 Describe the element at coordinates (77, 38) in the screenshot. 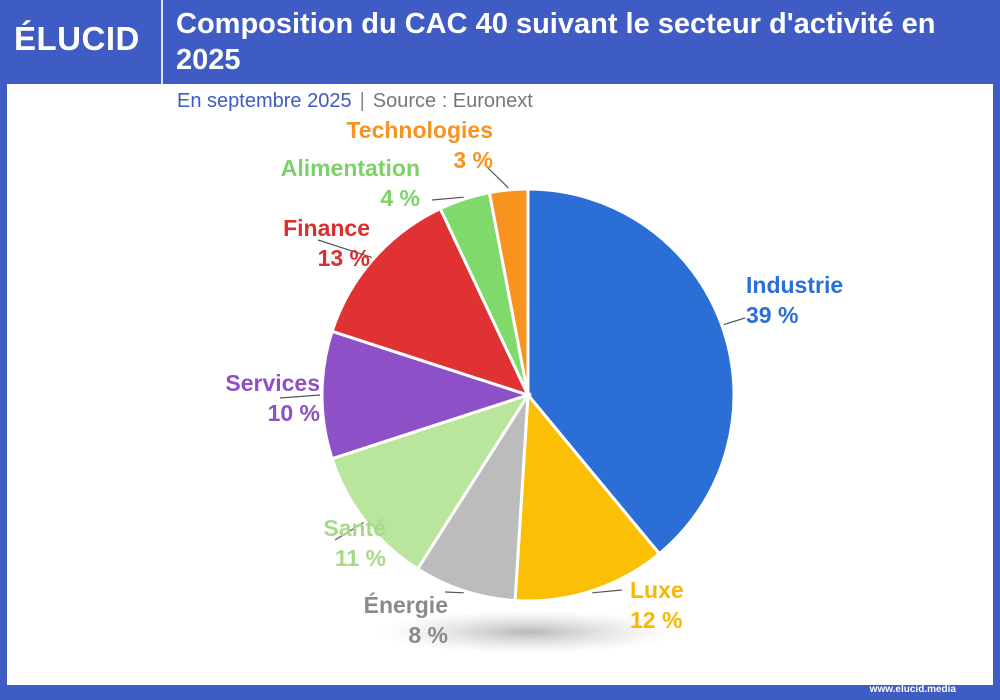

I see `logo: ÉLUCID` at that location.